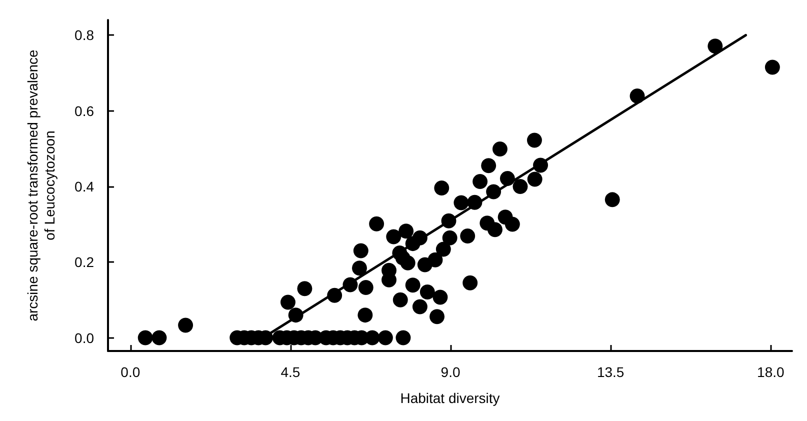 Image resolution: width=807 pixels, height=421 pixels. Describe the element at coordinates (84, 338) in the screenshot. I see `y-tick-label: 0.0` at that location.